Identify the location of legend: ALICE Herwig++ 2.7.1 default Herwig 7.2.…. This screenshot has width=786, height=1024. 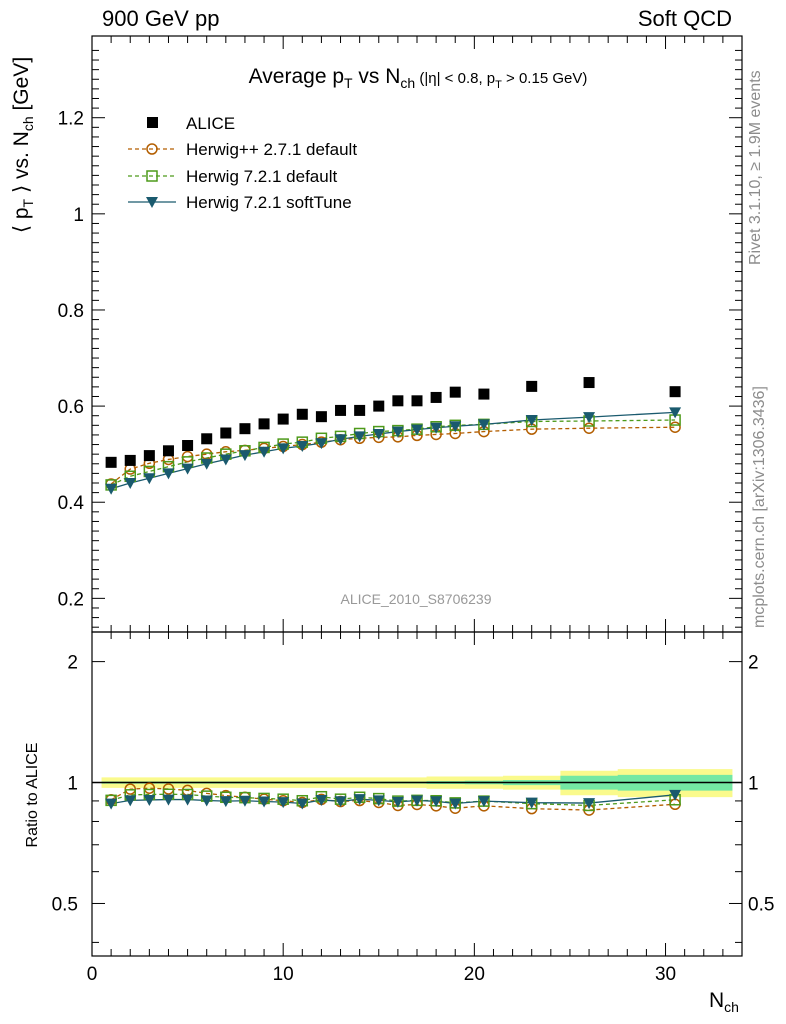
(242, 163).